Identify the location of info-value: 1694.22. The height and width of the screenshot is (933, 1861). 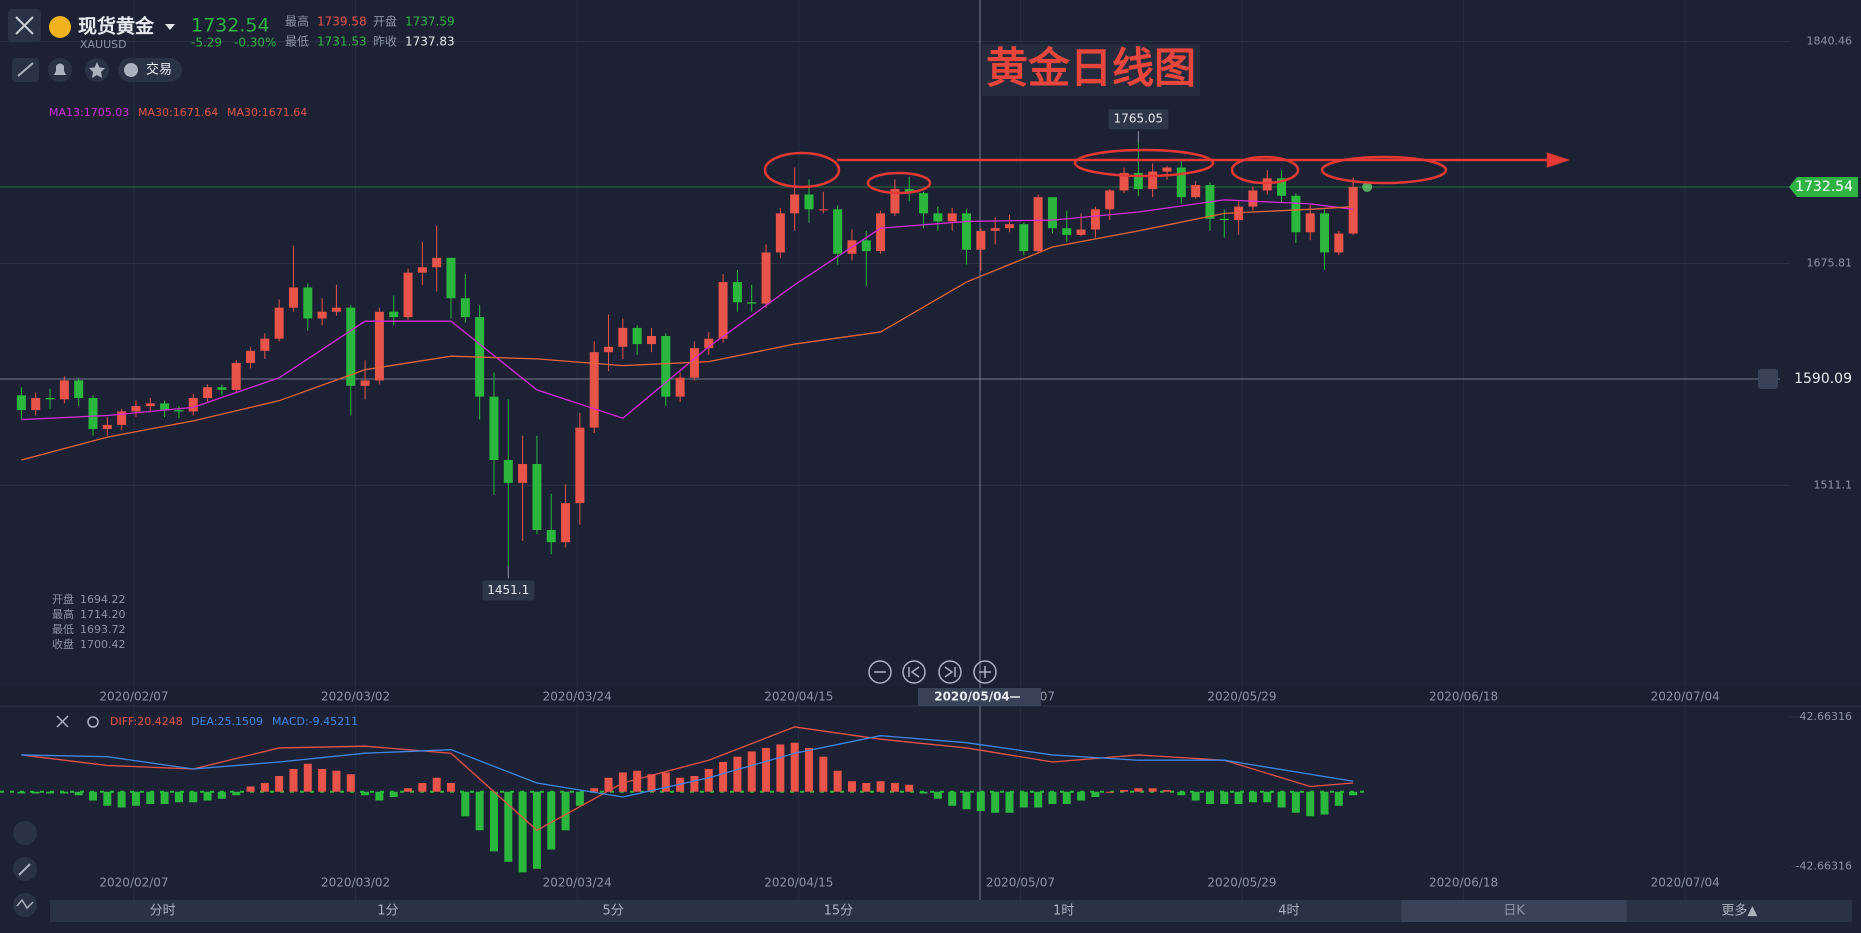
(103, 599).